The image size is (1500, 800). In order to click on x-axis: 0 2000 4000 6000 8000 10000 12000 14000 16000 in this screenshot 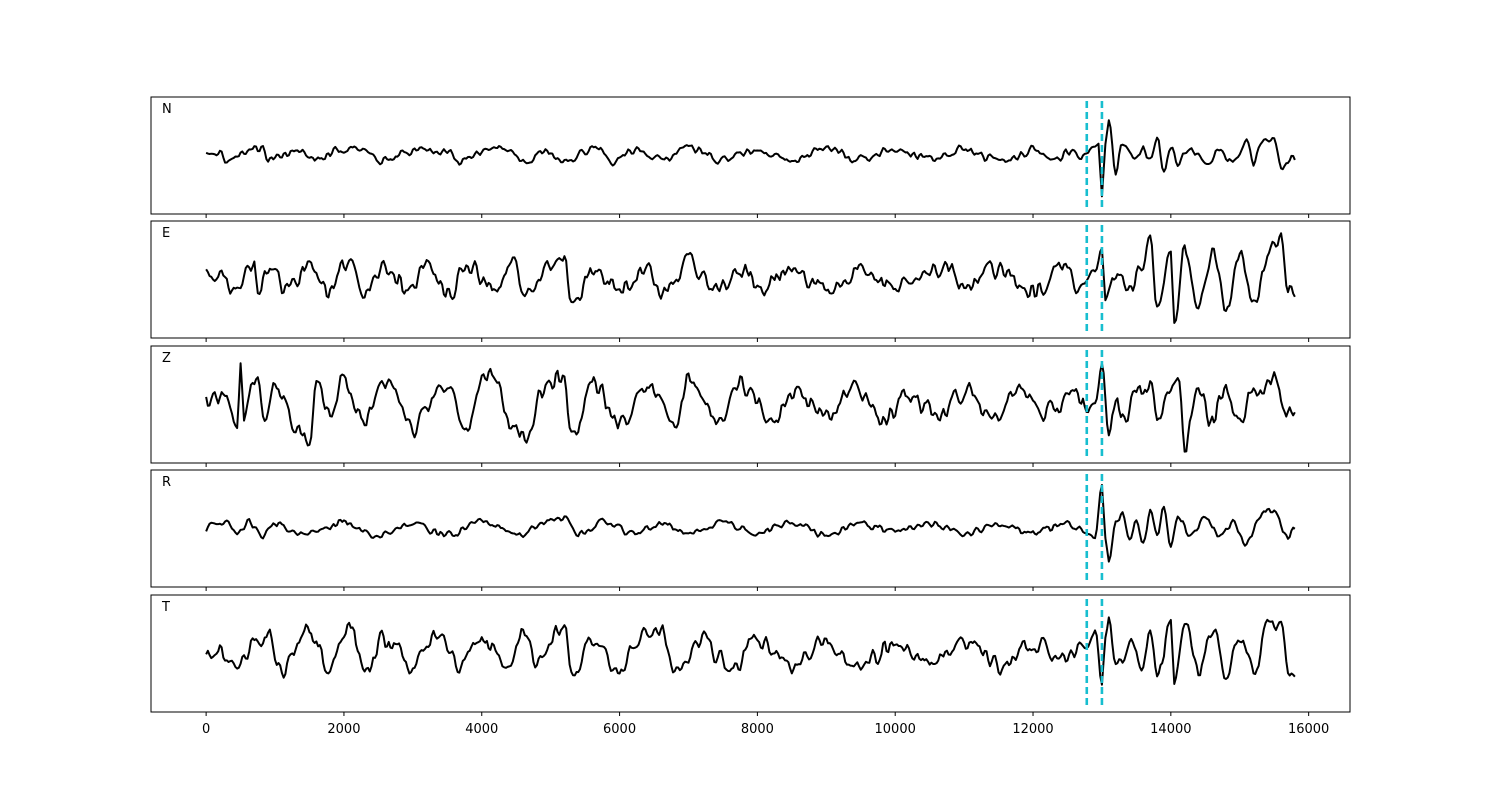, I will do `click(765, 729)`.